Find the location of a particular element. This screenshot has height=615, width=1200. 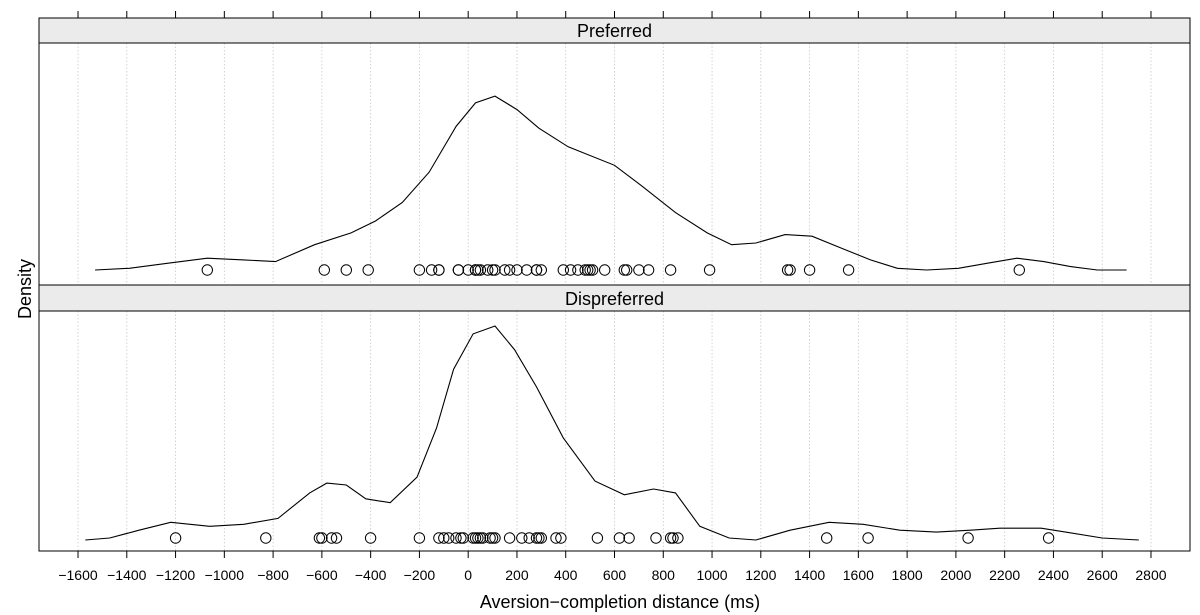

x-tick-label: −800 is located at coordinates (273, 575).